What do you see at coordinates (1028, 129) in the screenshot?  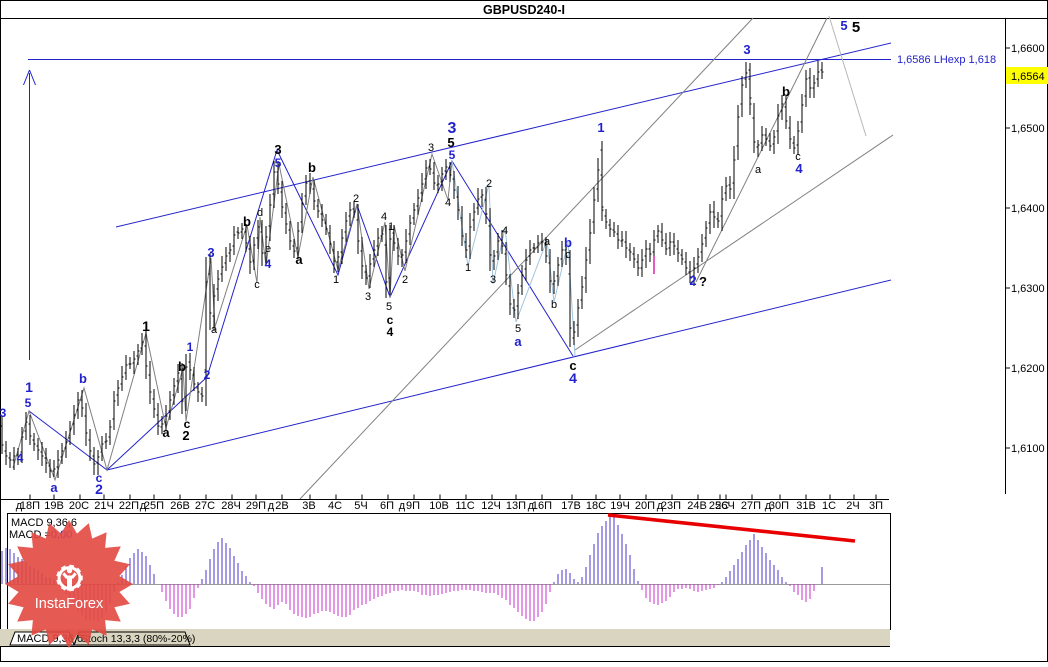 I see `svg-text: 1,6500` at bounding box center [1028, 129].